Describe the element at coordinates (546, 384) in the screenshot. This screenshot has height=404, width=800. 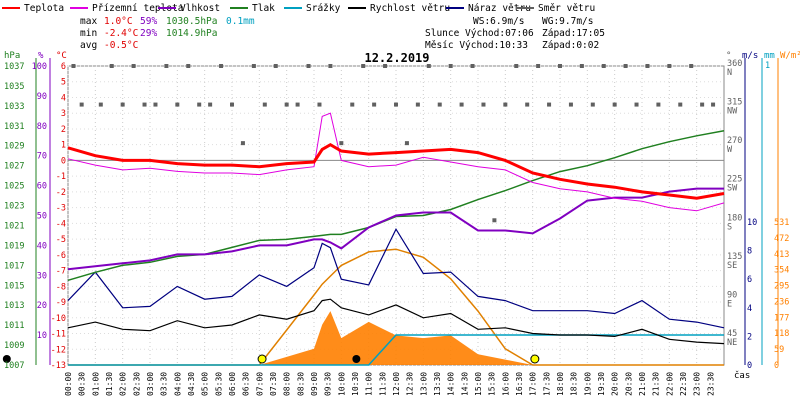
I see `time-tick: 17:30` at that location.